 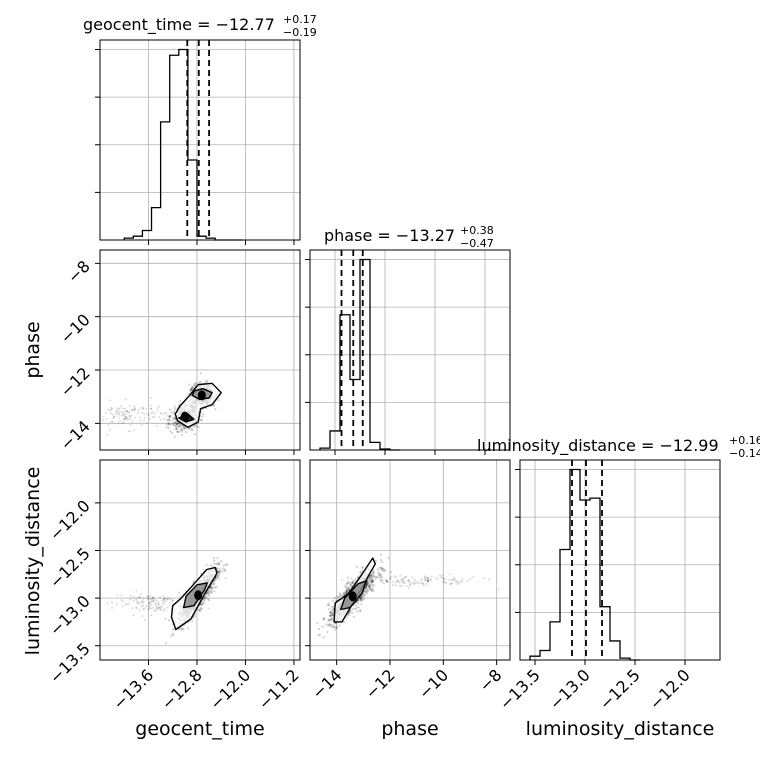 What do you see at coordinates (408, 581) in the screenshot?
I see `pair-phase-luminosity-distance-panel: −14 −12 −10 −8` at bounding box center [408, 581].